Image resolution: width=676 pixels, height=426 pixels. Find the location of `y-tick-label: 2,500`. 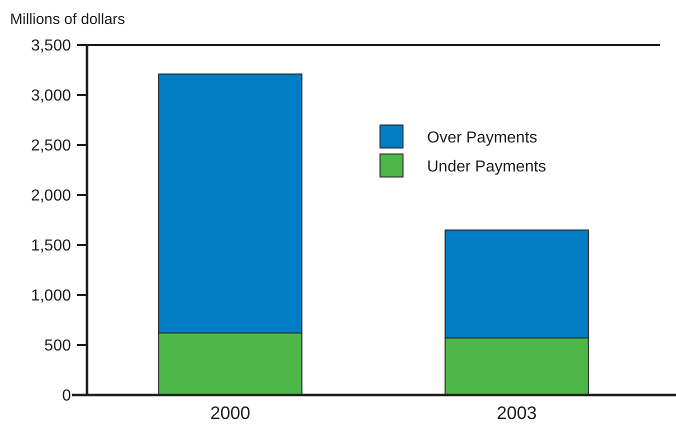

y-tick-label: 2,500 is located at coordinates (51, 146).